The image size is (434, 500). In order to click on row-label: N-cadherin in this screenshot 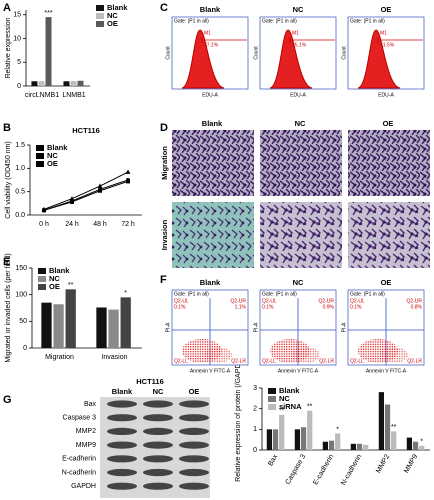, I will do `click(79, 472)`.